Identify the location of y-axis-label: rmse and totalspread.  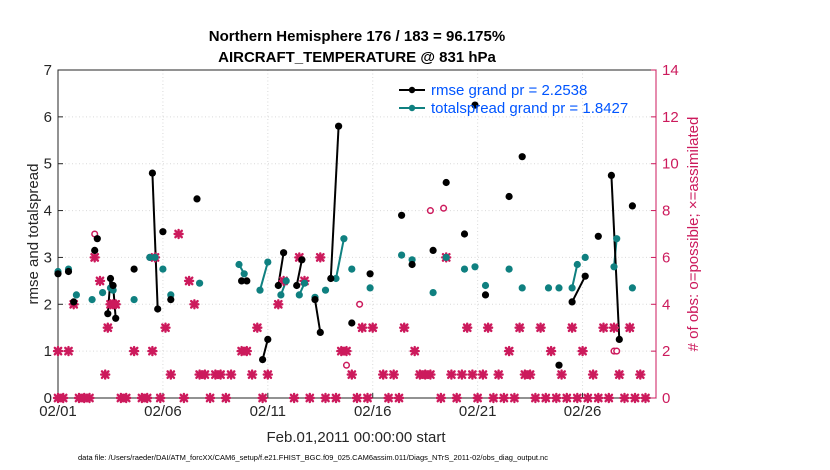
(33, 234).